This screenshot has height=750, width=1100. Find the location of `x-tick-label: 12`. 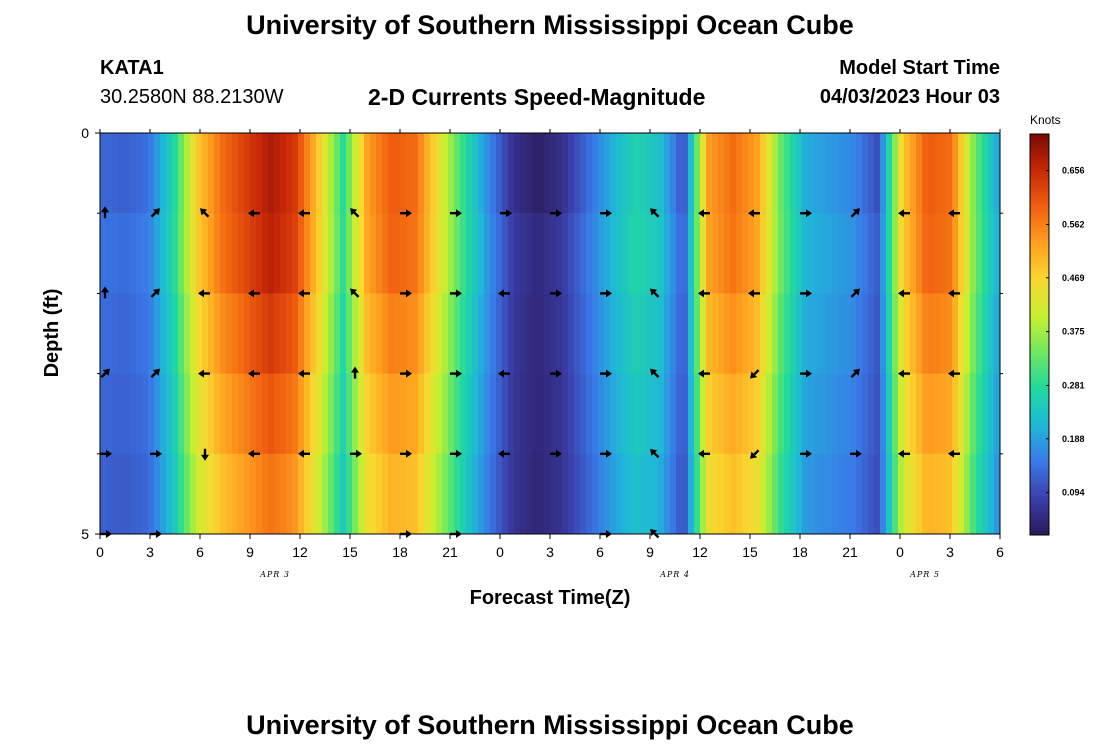

x-tick-label: 12 is located at coordinates (700, 552).